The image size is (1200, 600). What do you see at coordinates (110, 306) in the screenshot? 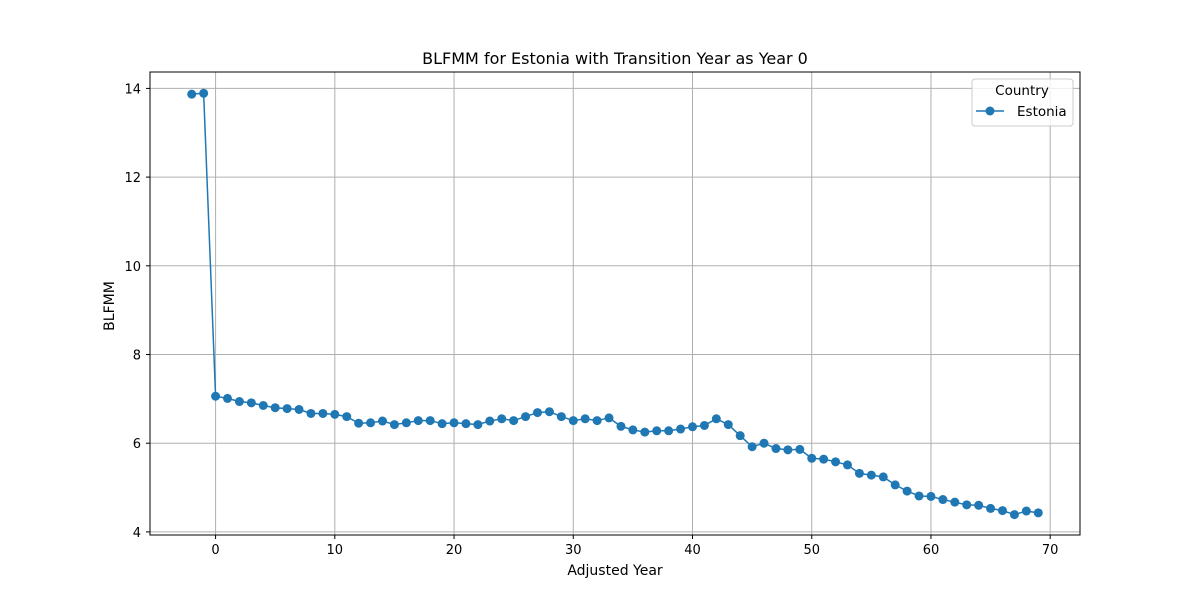
I see `y-axis-label: BLFMM` at bounding box center [110, 306].